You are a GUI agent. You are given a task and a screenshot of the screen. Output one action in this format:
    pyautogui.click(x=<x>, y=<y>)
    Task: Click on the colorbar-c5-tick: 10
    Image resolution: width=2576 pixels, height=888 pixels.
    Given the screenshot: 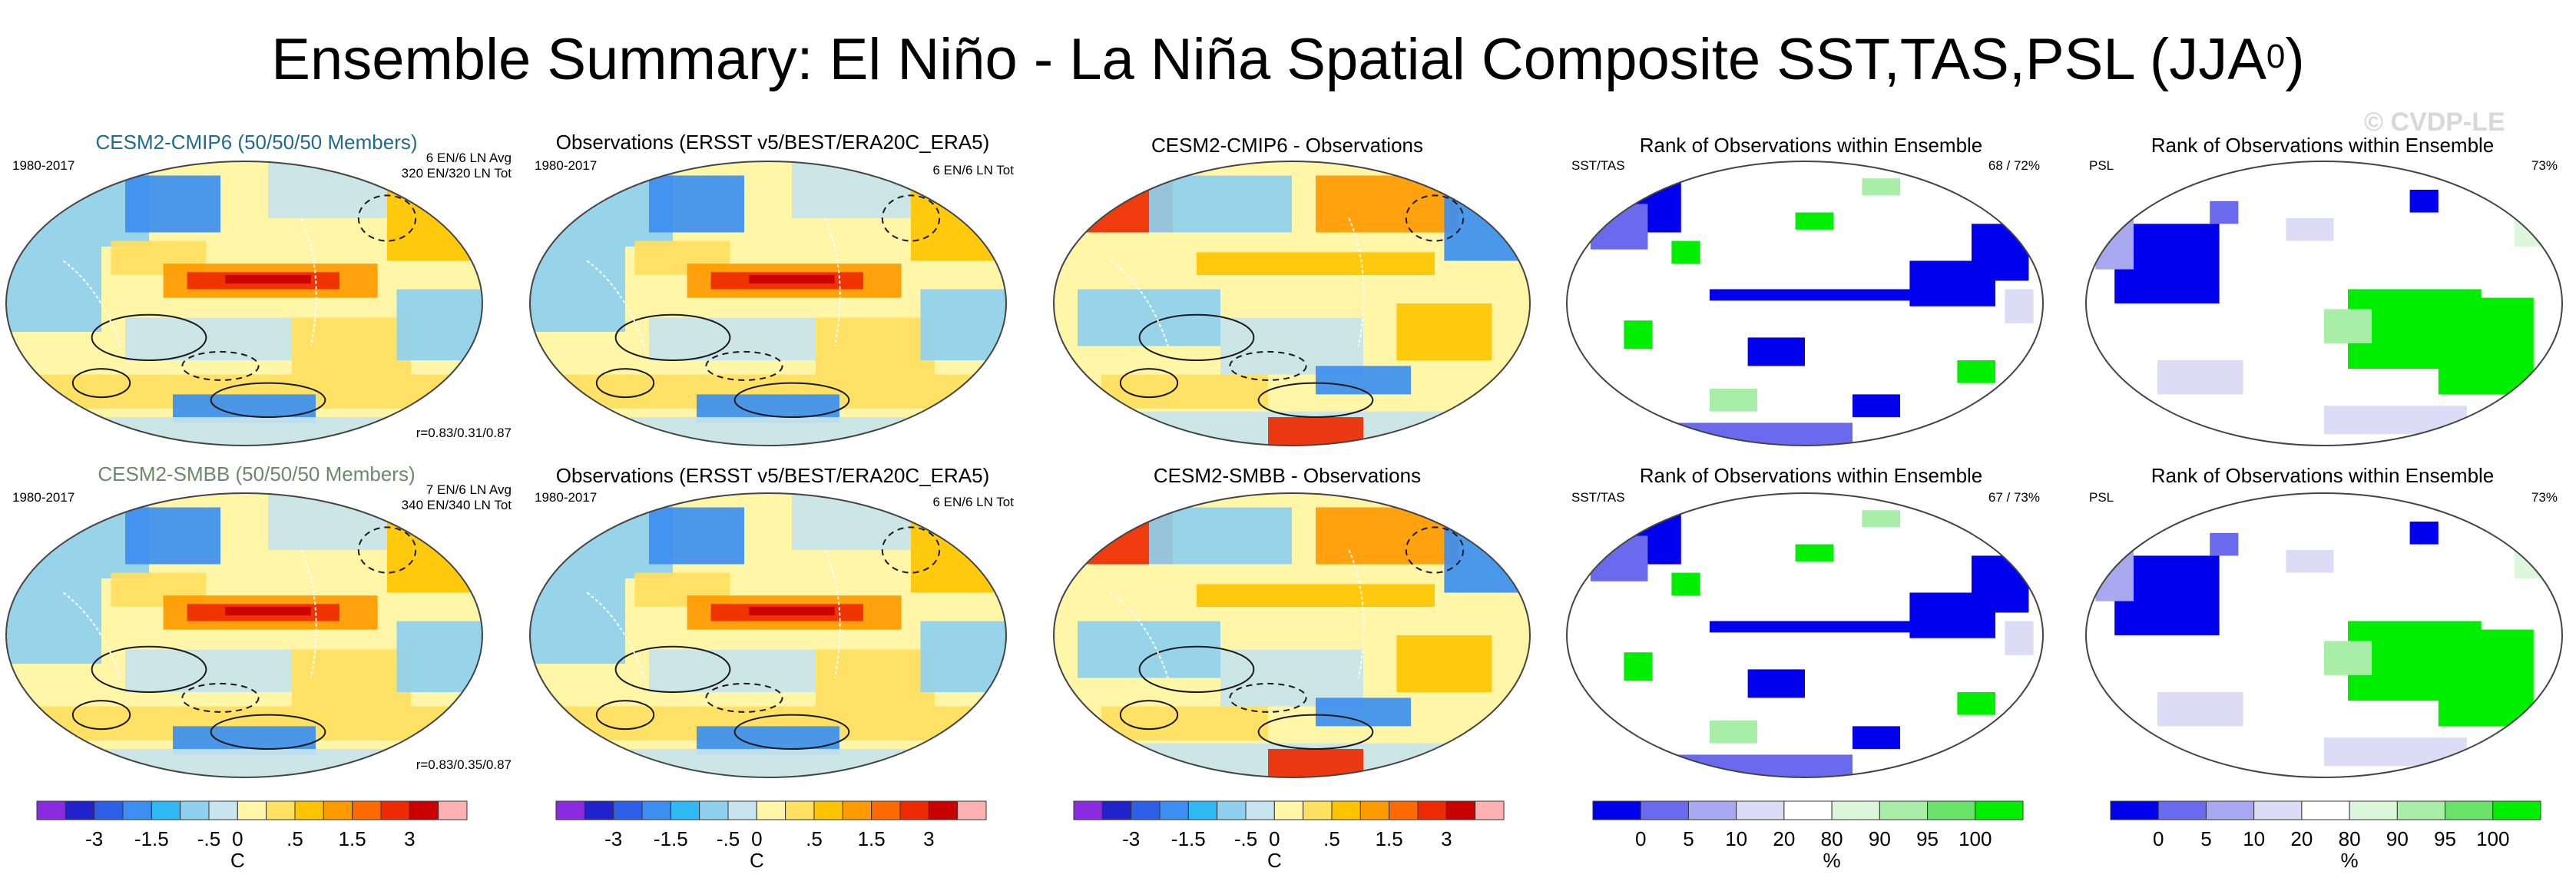 What is the action you would take?
    pyautogui.click(x=2254, y=838)
    